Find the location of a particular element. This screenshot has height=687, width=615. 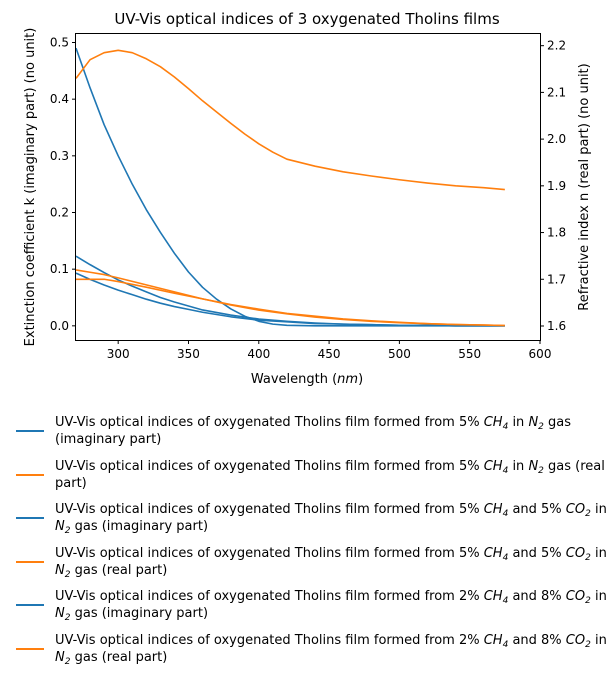

y-right-tick-label: 1.6 is located at coordinates (556, 326).